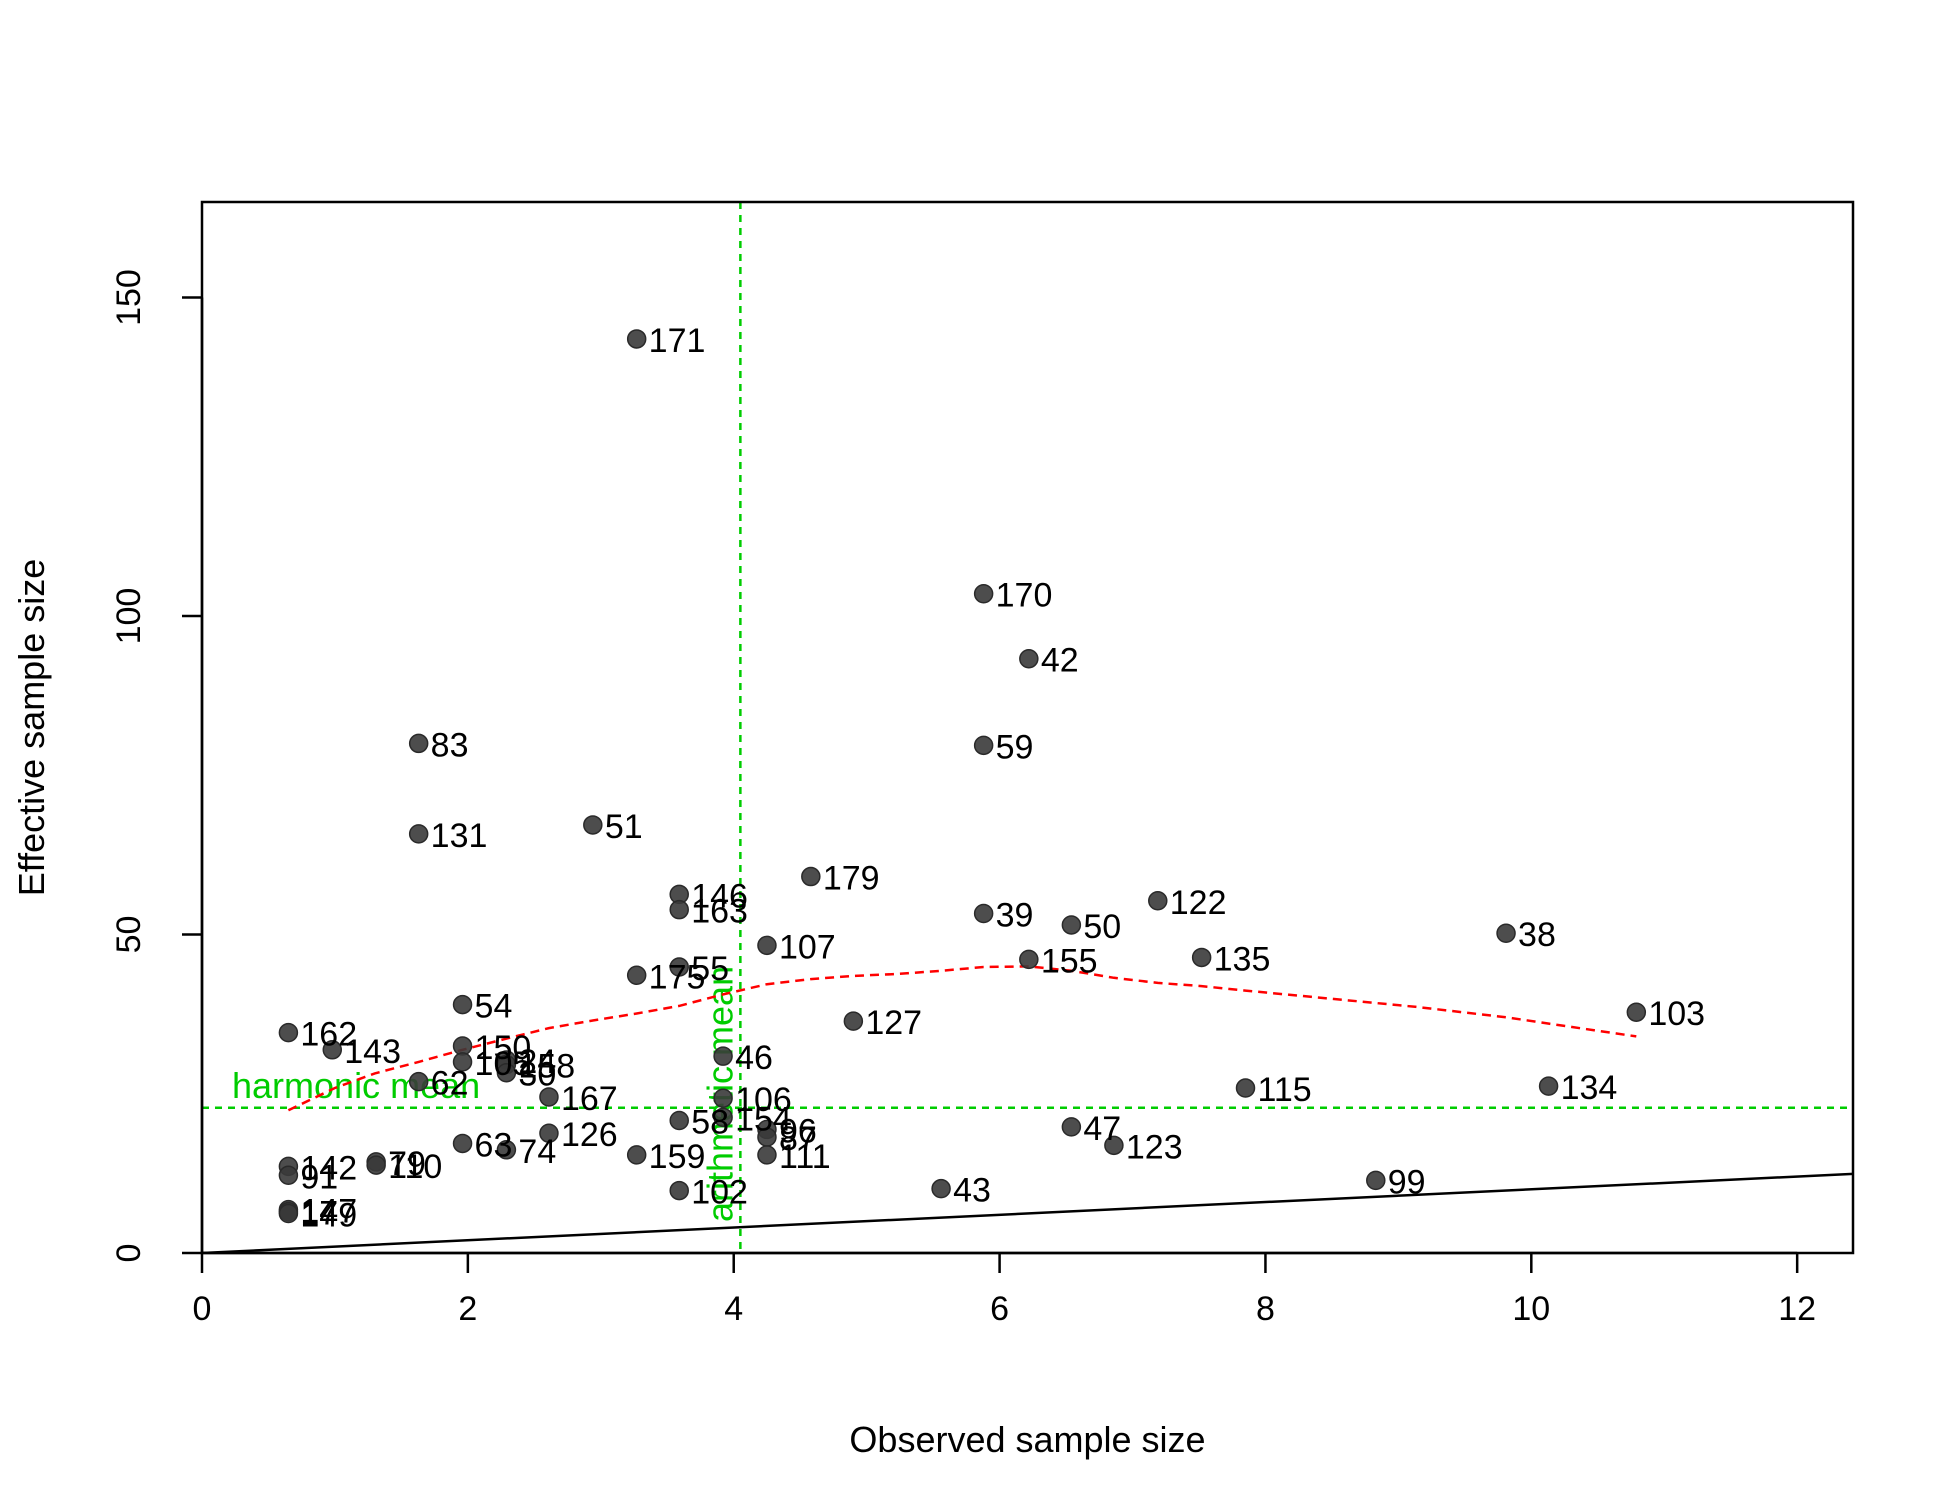 The width and height of the screenshot is (1950, 1500). Describe the element at coordinates (754, 1058) in the screenshot. I see `point-label: 46` at that location.